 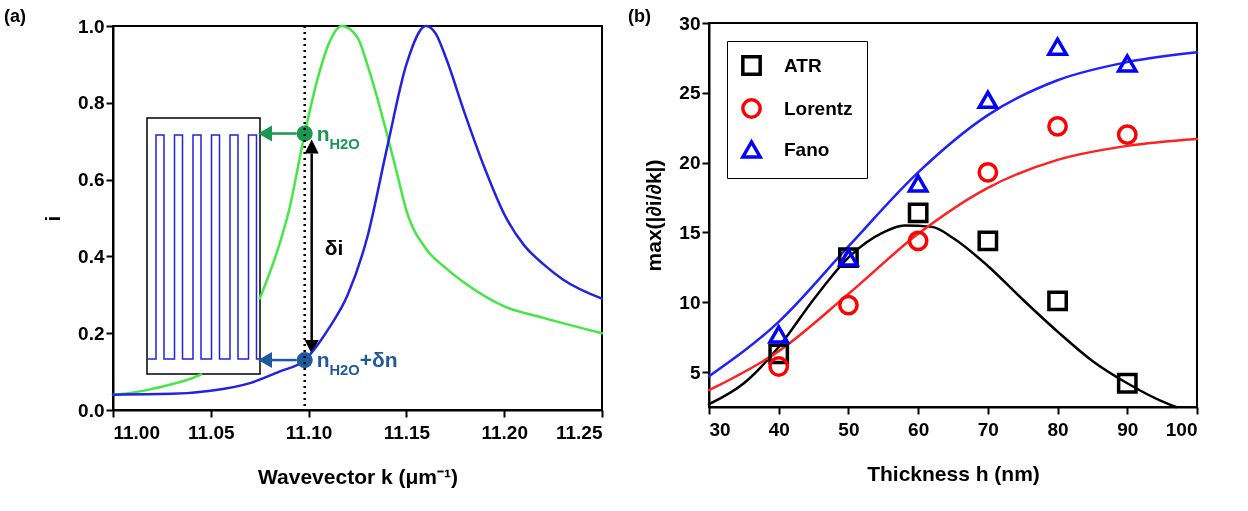 What do you see at coordinates (1128, 429) in the screenshot?
I see `x-tick-label: 90` at bounding box center [1128, 429].